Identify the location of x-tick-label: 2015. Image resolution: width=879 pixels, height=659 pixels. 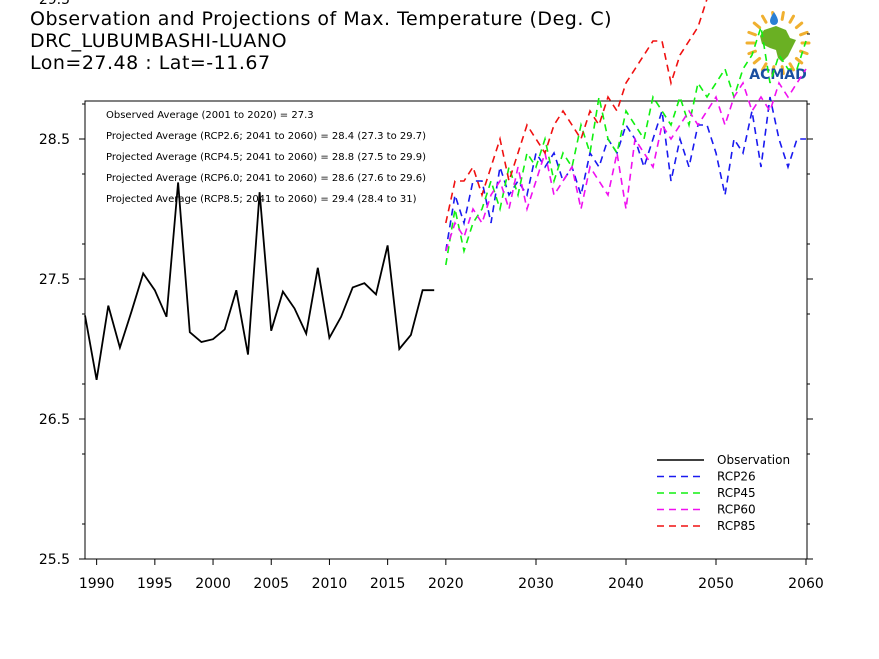
(388, 584).